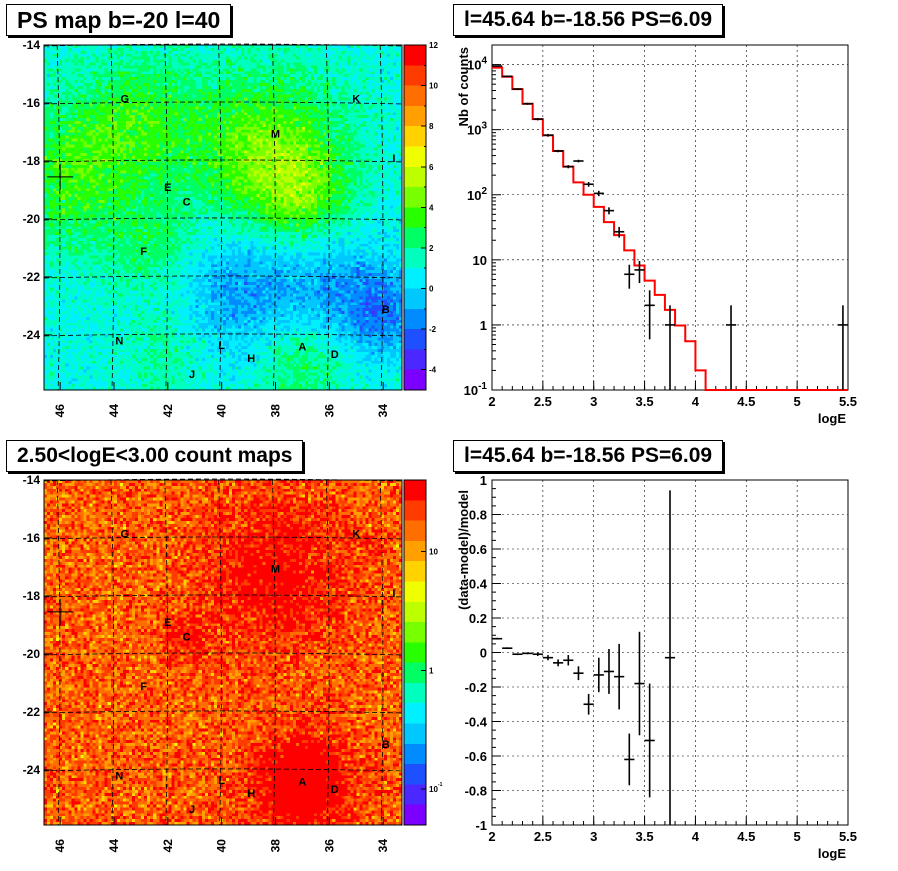 This screenshot has width=898, height=871. What do you see at coordinates (32, 103) in the screenshot?
I see `y-tick-label: -16` at bounding box center [32, 103].